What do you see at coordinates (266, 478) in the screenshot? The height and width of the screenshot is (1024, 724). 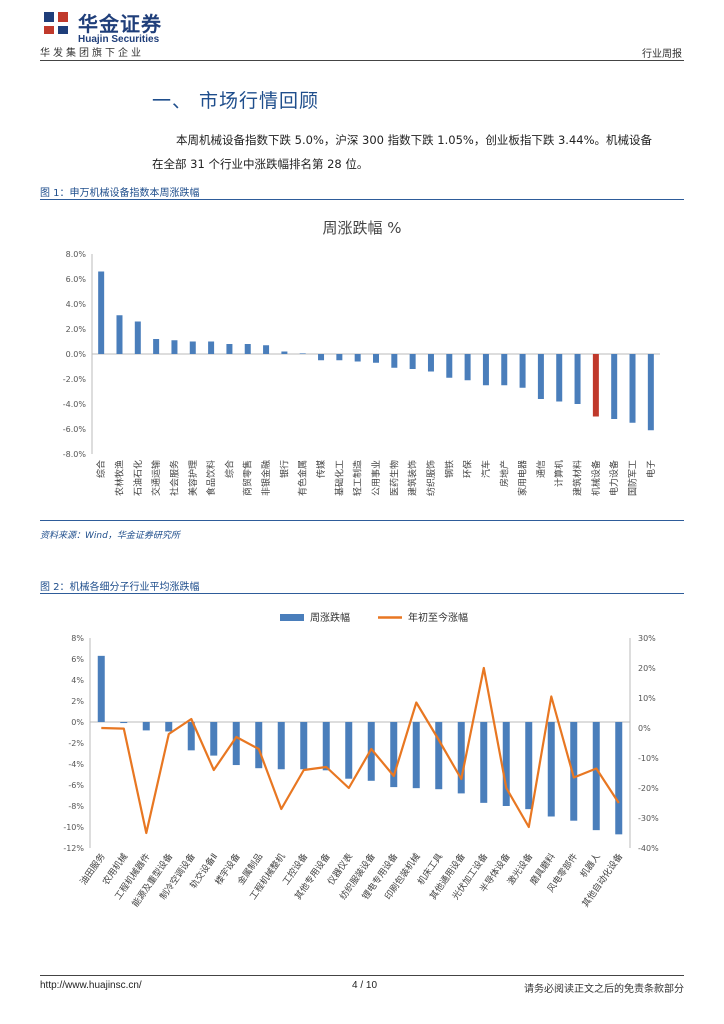 I see `chart1-category-label: 非银金融` at bounding box center [266, 478].